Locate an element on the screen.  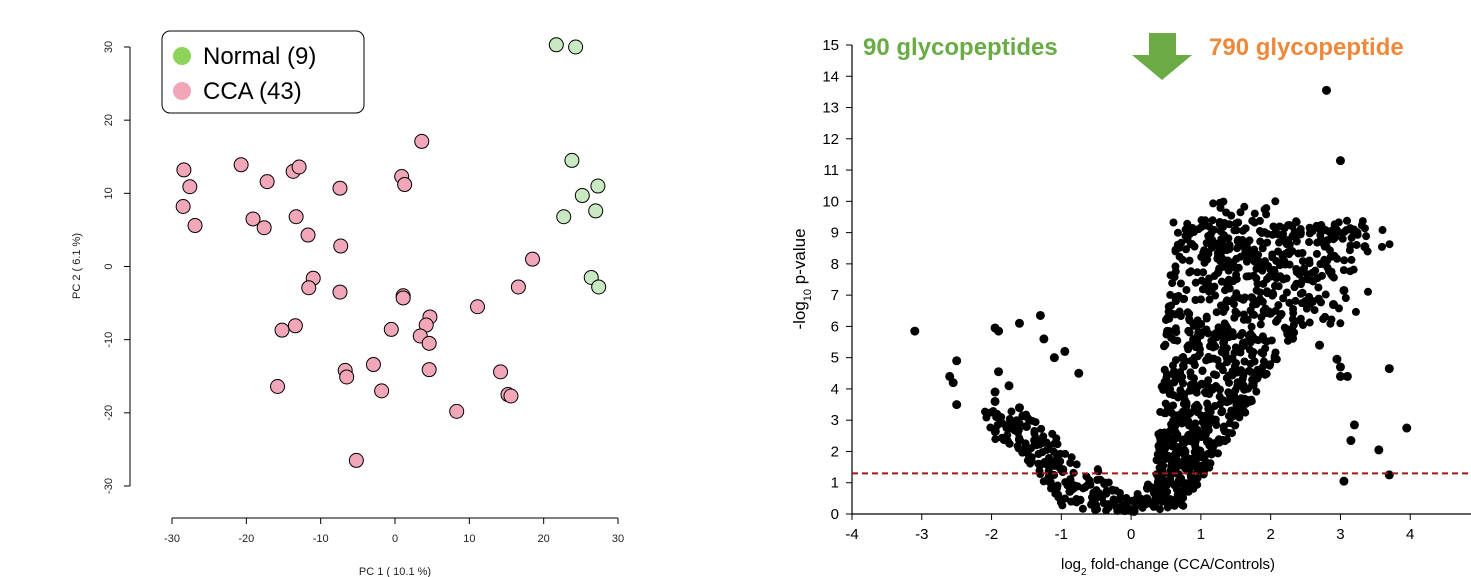
volcano-y-tick-label: 3 is located at coordinates (835, 420).